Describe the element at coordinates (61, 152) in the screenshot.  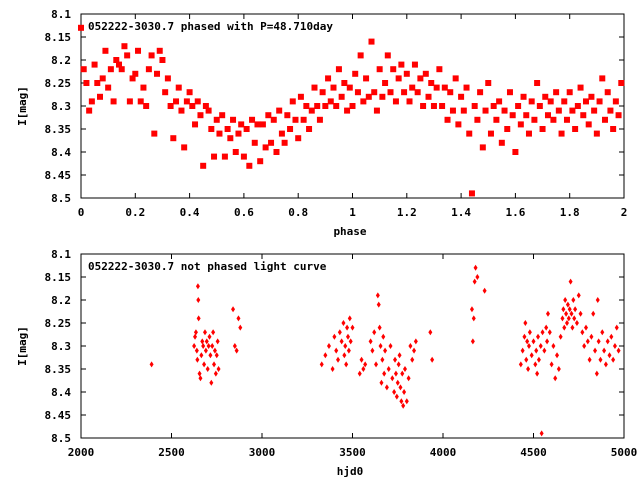
I see `y-tick-label: 8.4` at that location.